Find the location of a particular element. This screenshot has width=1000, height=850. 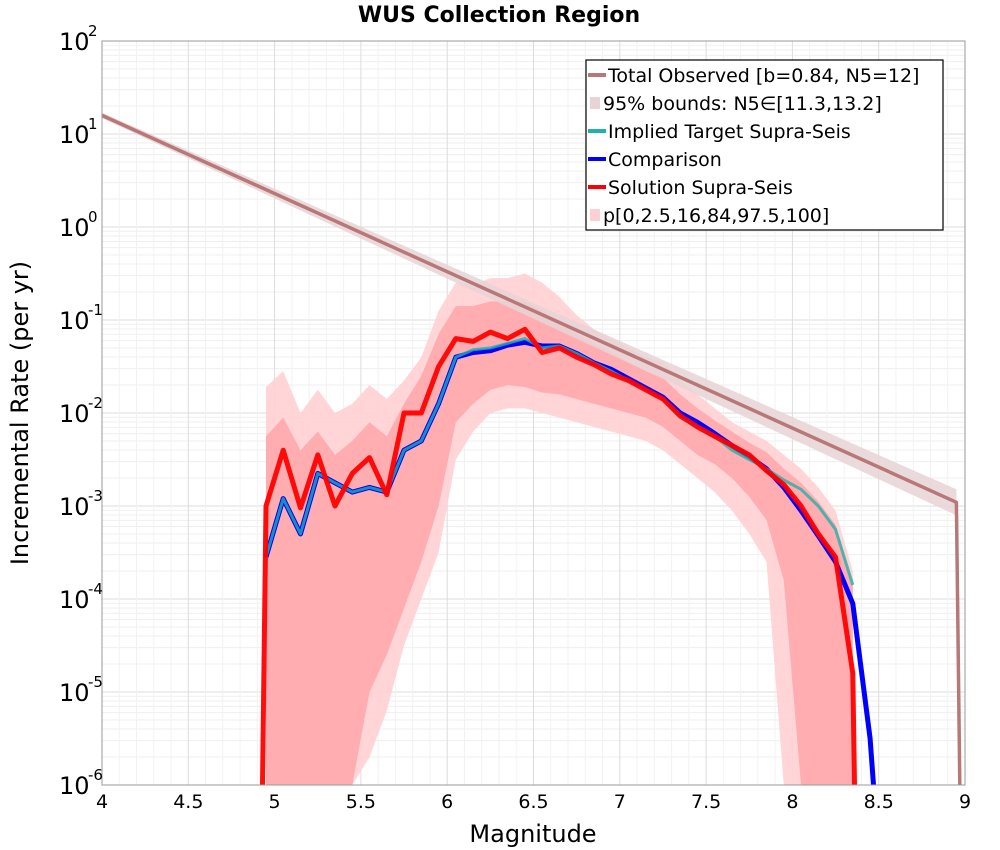

legend-entry: Comparison is located at coordinates (655, 160).